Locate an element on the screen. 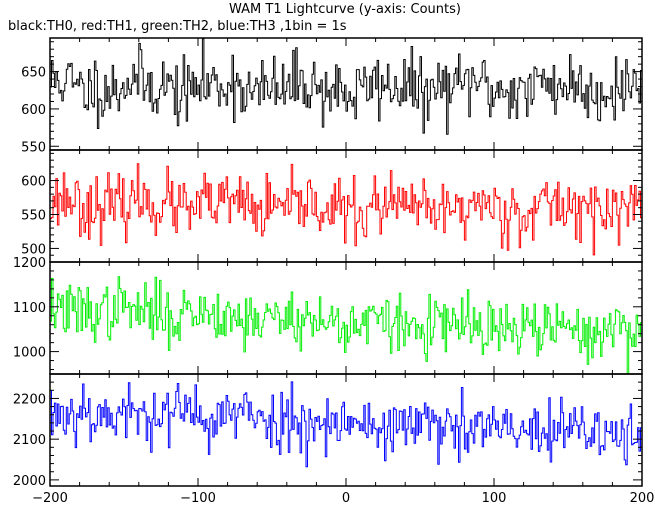  y-tick-label: 1100 is located at coordinates (29, 308).